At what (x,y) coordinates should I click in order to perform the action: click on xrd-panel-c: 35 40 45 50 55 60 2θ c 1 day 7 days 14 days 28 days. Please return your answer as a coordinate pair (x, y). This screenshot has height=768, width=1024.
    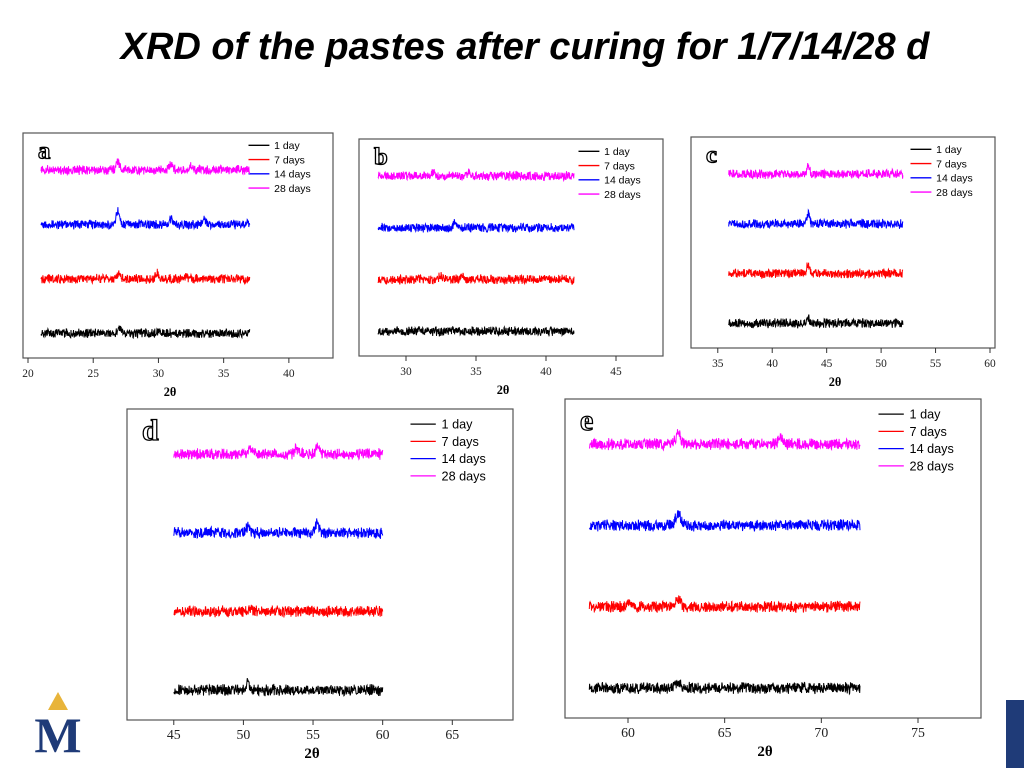
    Looking at the image, I should click on (843, 262).